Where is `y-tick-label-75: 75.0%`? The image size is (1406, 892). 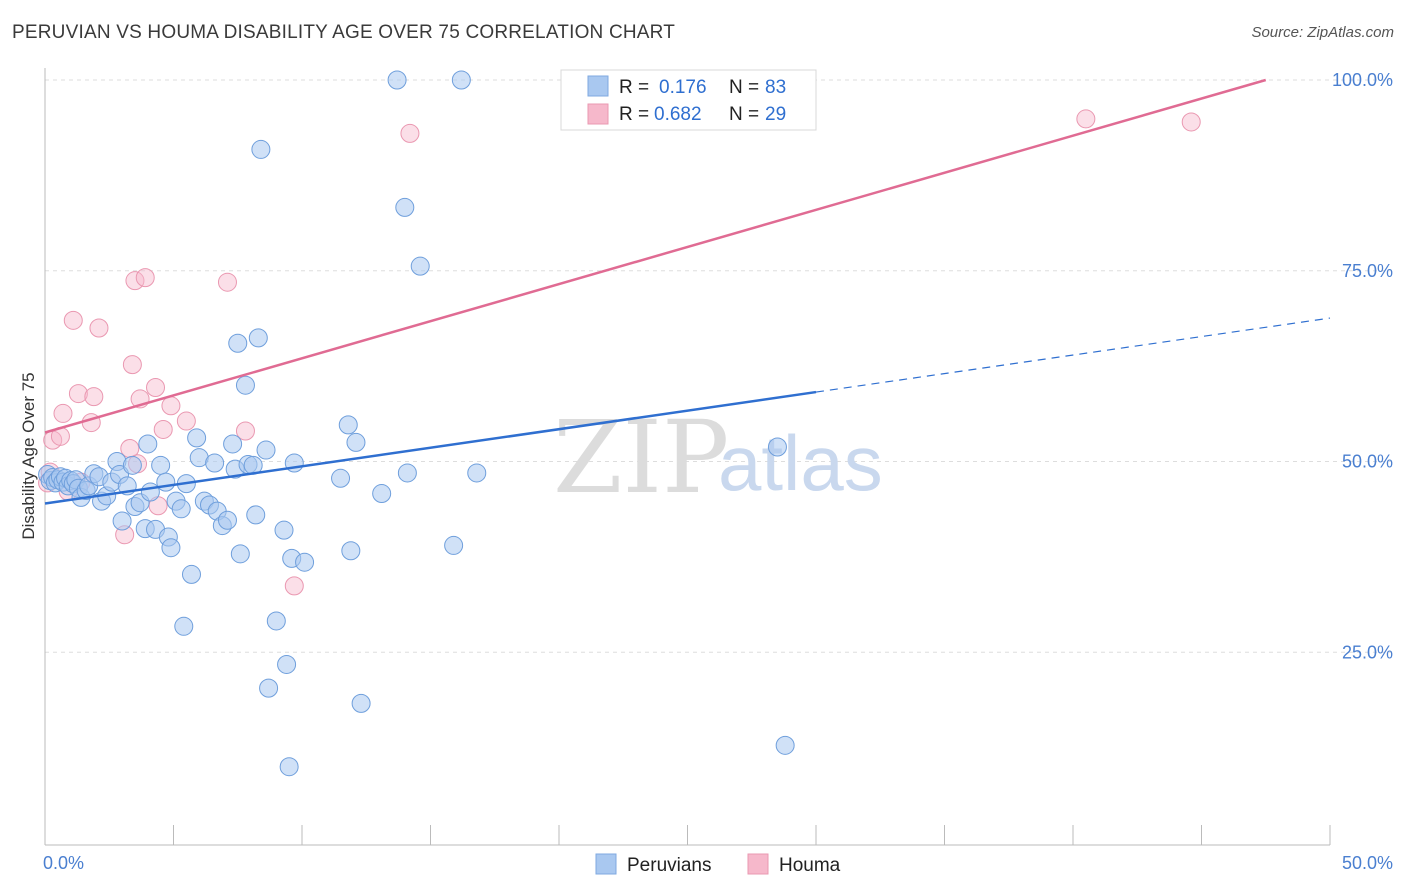 y-tick-label-75: 75.0% is located at coordinates (1367, 271).